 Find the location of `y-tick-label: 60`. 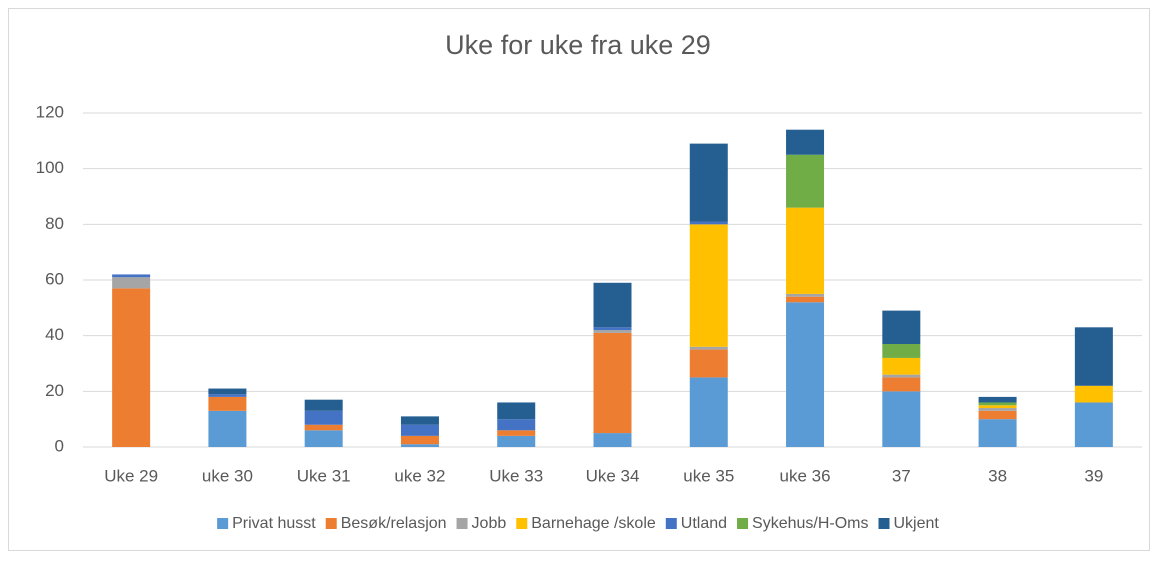

y-tick-label: 60 is located at coordinates (54, 278).